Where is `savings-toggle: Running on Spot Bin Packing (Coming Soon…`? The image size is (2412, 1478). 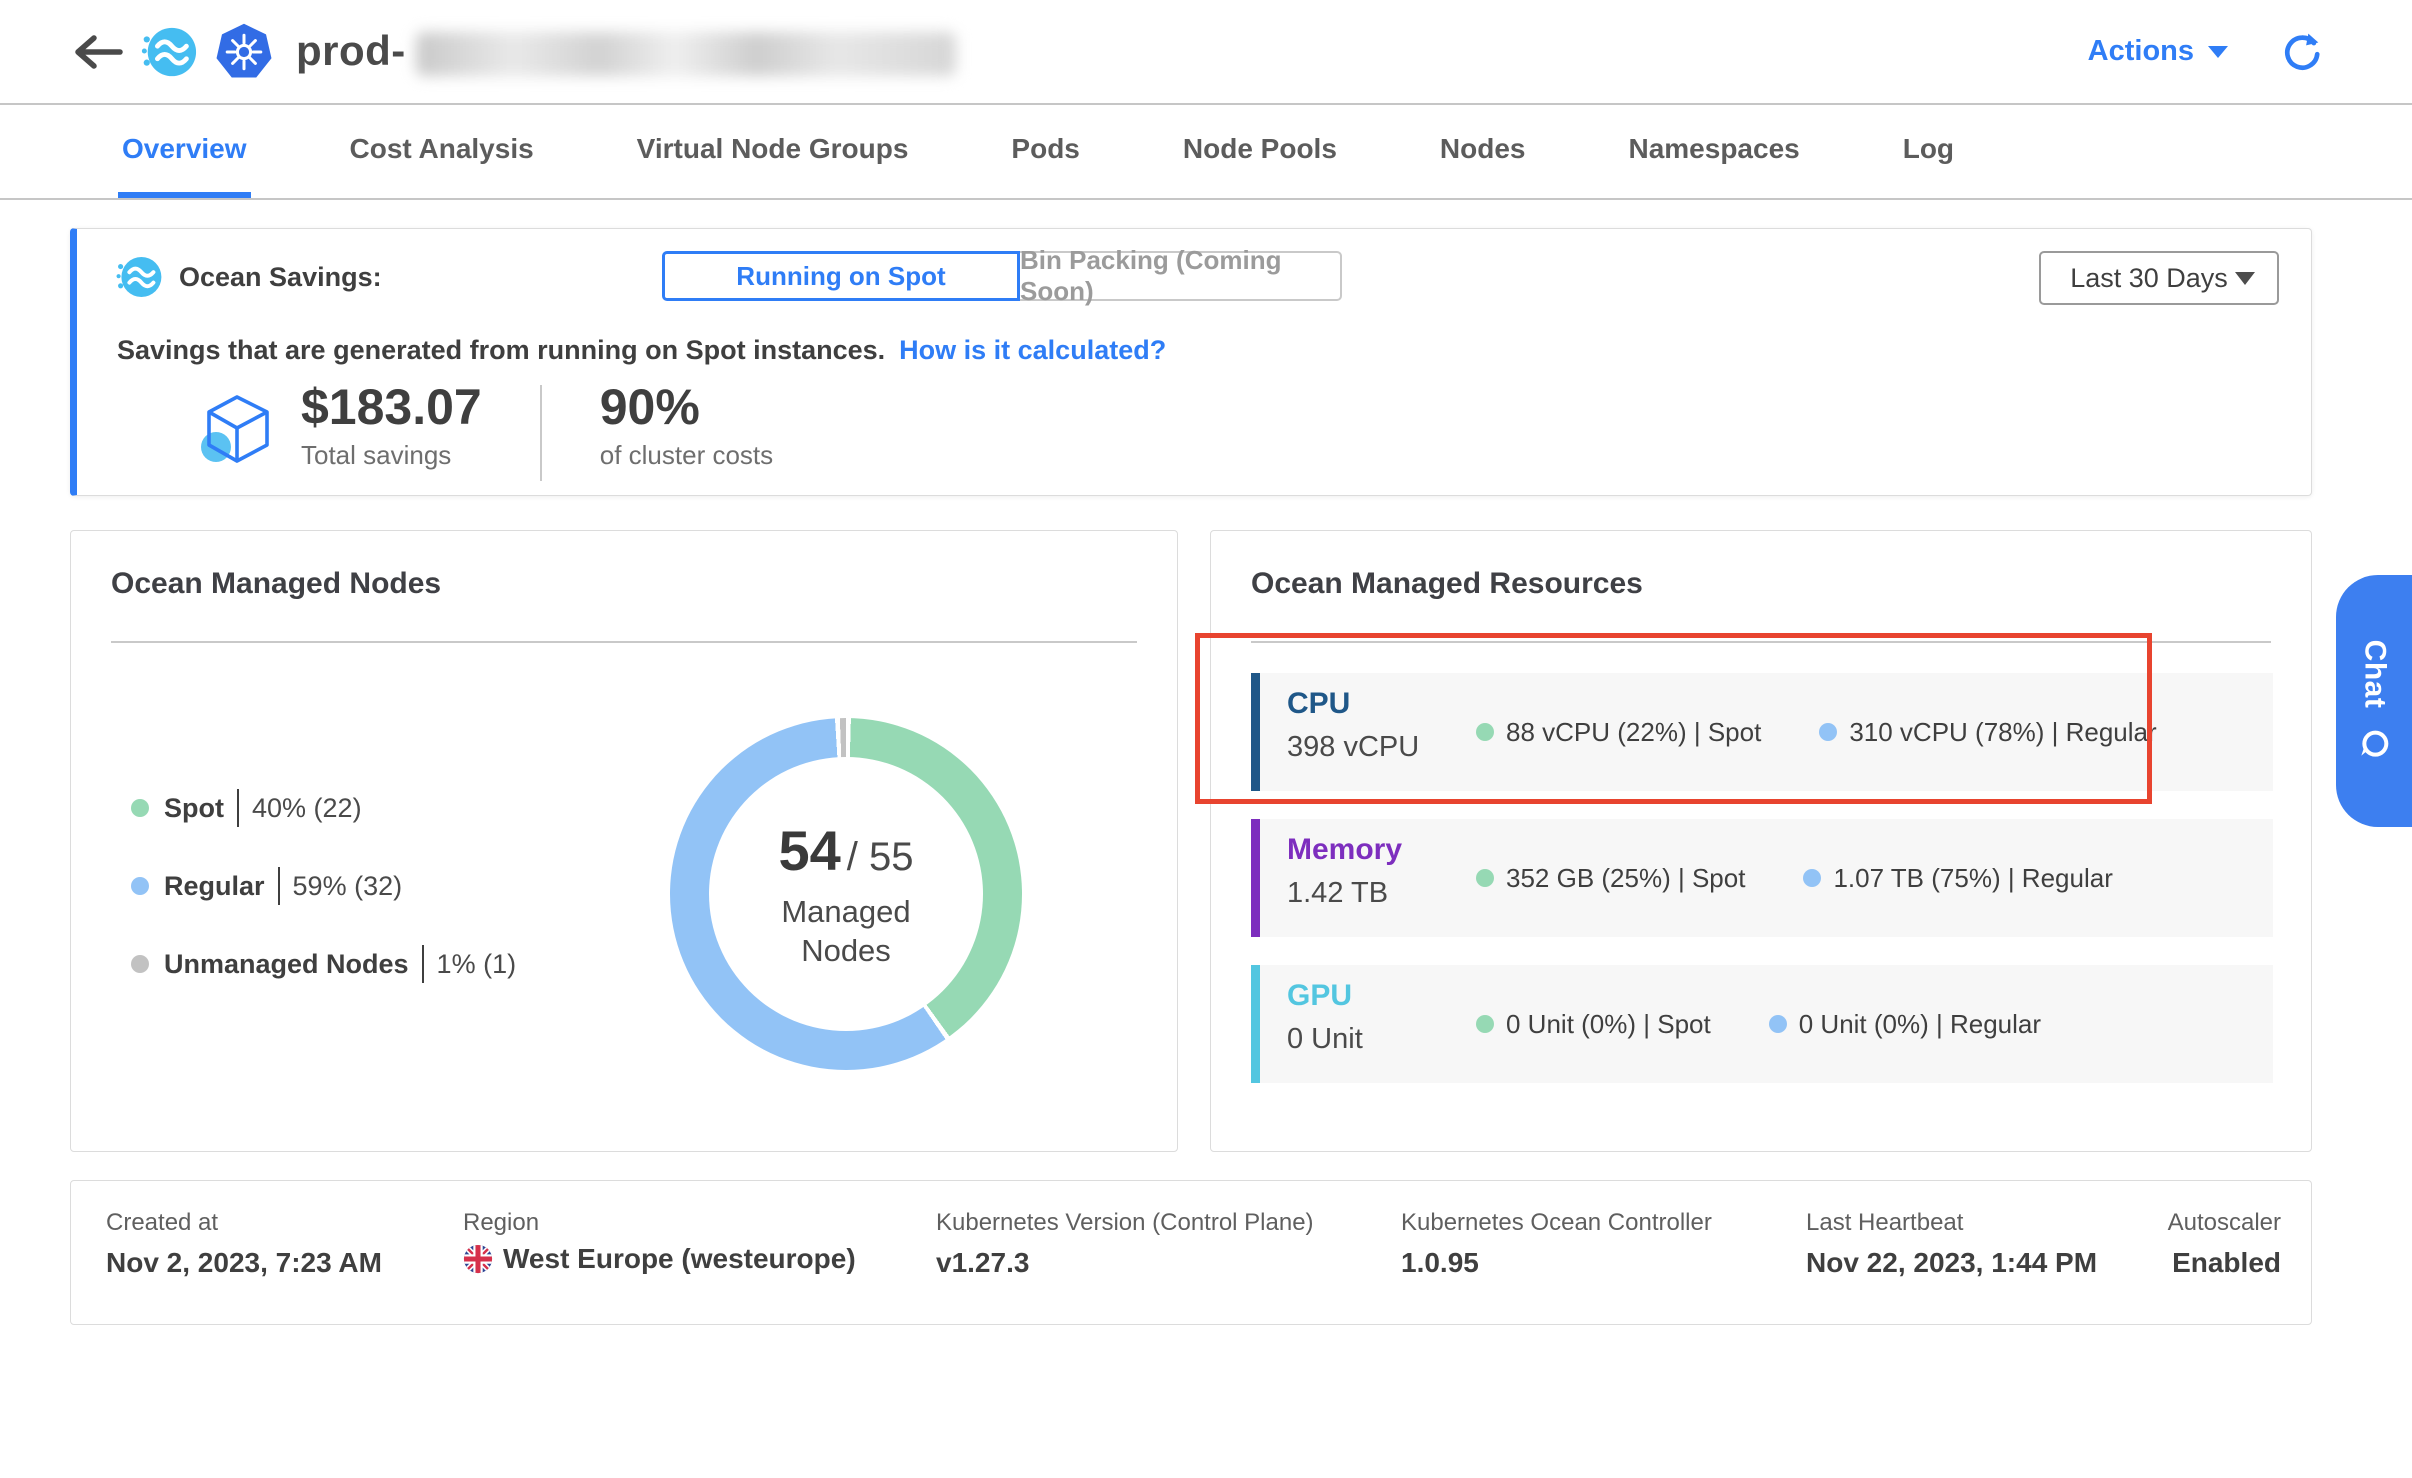 savings-toggle: Running on Spot Bin Packing (Coming Soon… is located at coordinates (1002, 275).